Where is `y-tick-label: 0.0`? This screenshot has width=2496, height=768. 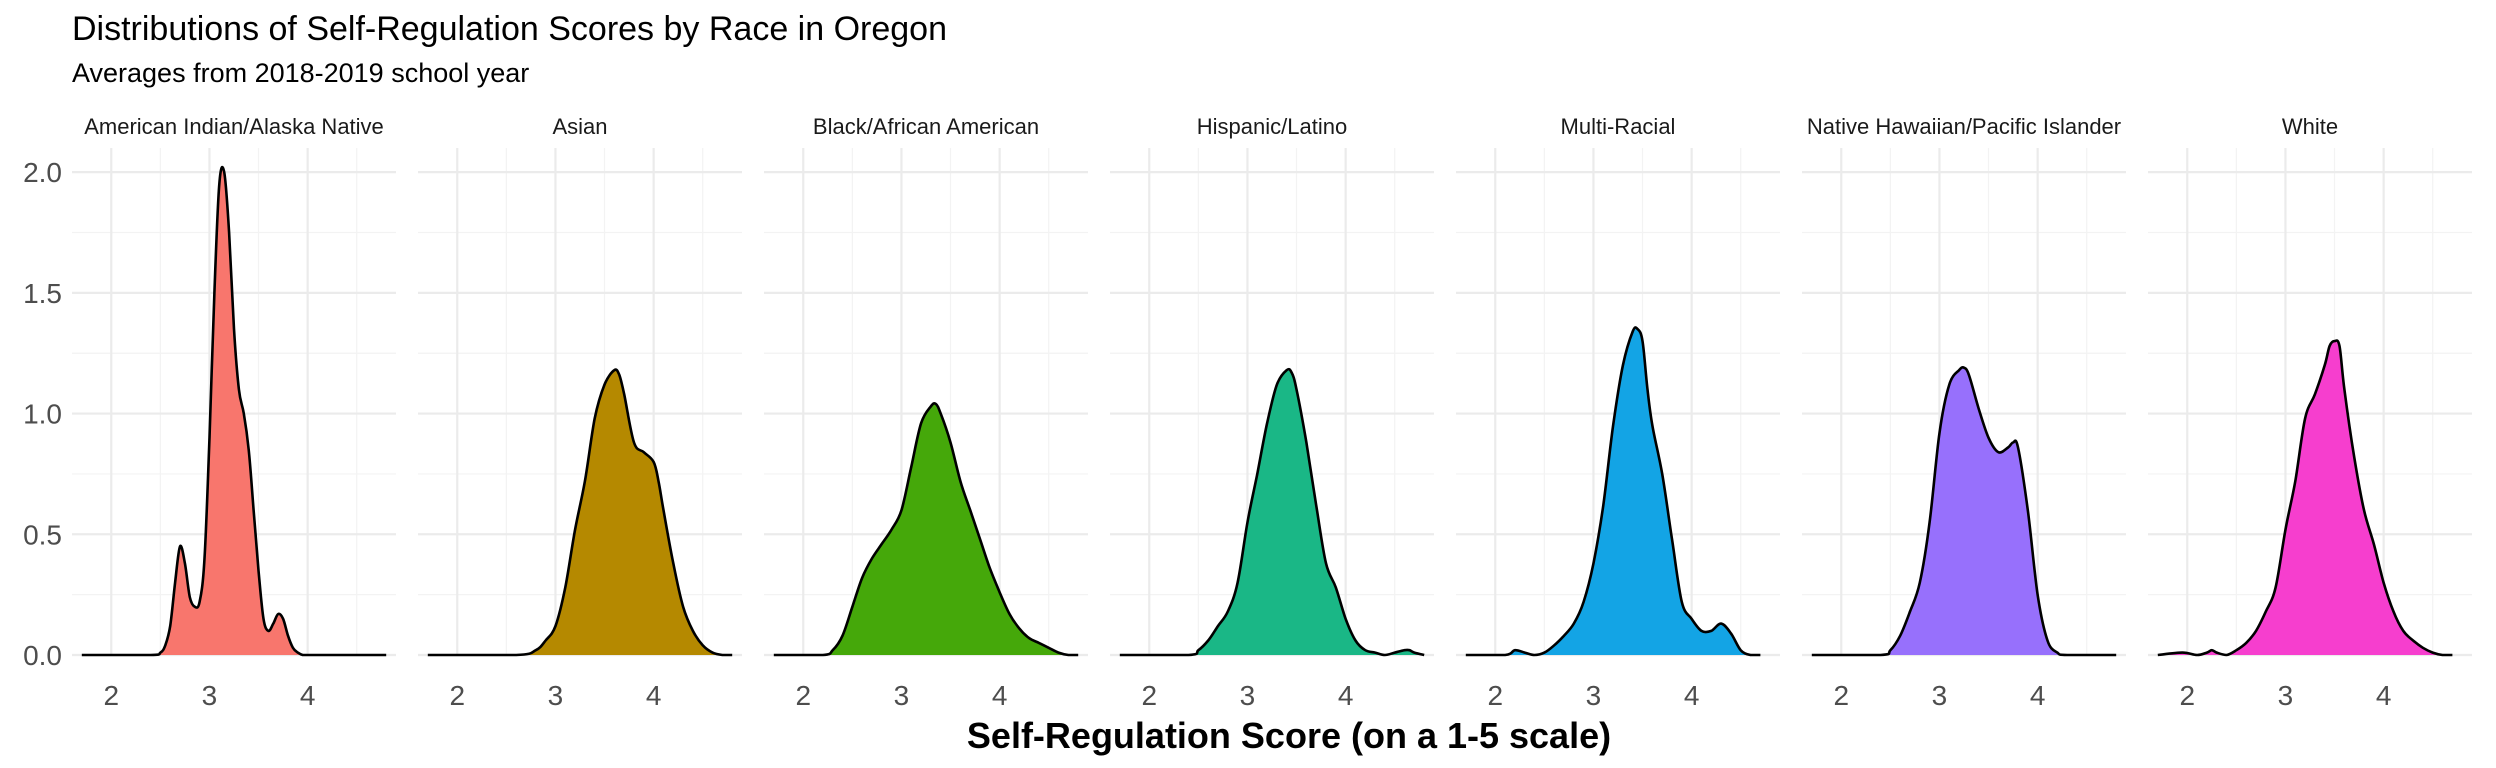 y-tick-label: 0.0 is located at coordinates (42, 655).